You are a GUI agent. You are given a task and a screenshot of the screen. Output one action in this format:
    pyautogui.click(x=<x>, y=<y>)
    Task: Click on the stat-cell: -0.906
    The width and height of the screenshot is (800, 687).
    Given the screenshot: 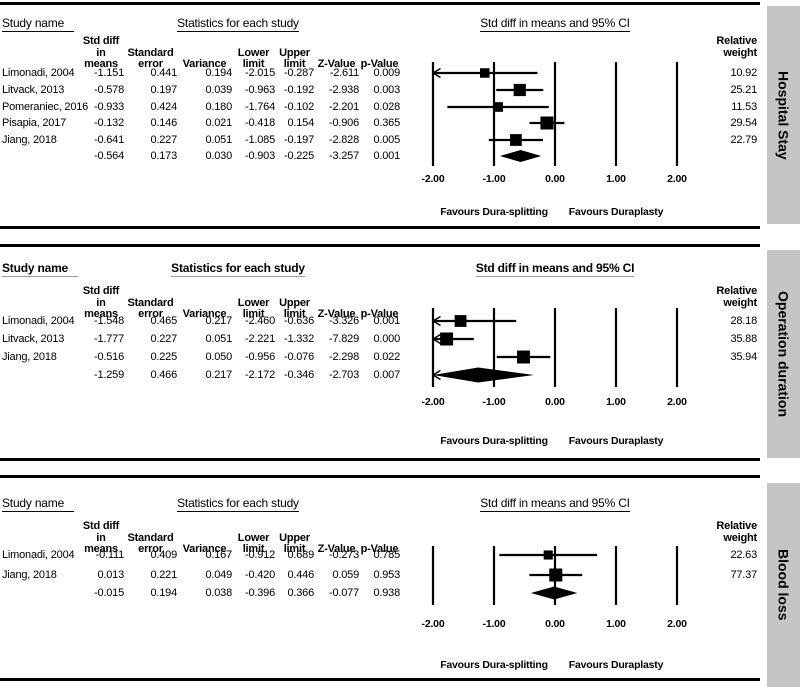 What is the action you would take?
    pyautogui.click(x=344, y=123)
    